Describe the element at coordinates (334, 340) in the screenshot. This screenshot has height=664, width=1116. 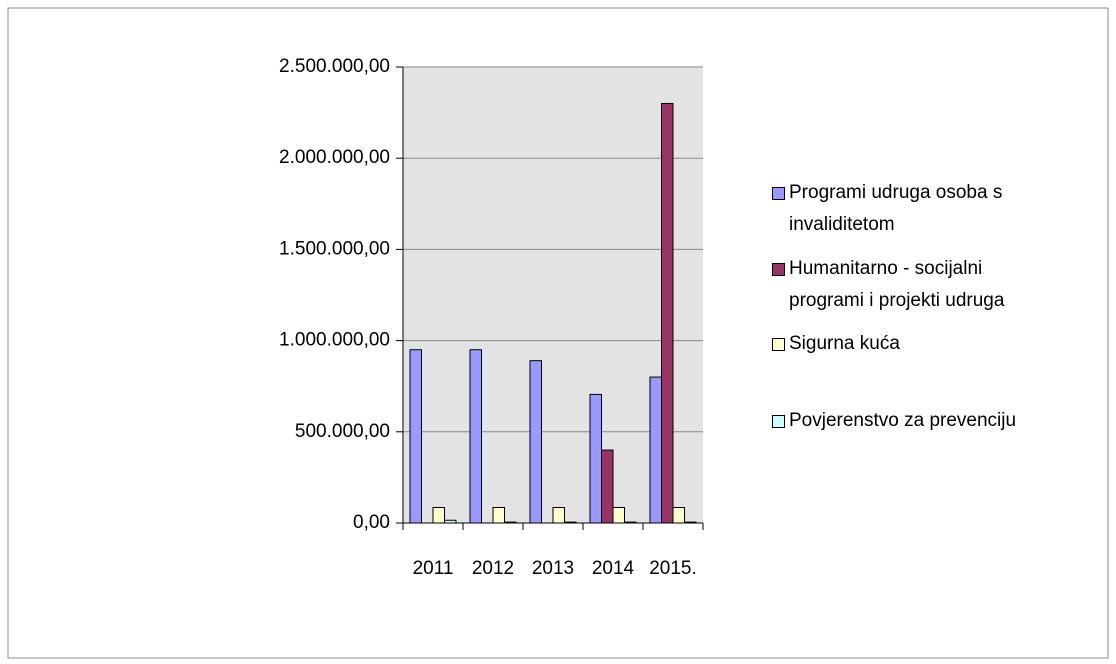
I see `y-tick-label: 1.000.000,00` at that location.